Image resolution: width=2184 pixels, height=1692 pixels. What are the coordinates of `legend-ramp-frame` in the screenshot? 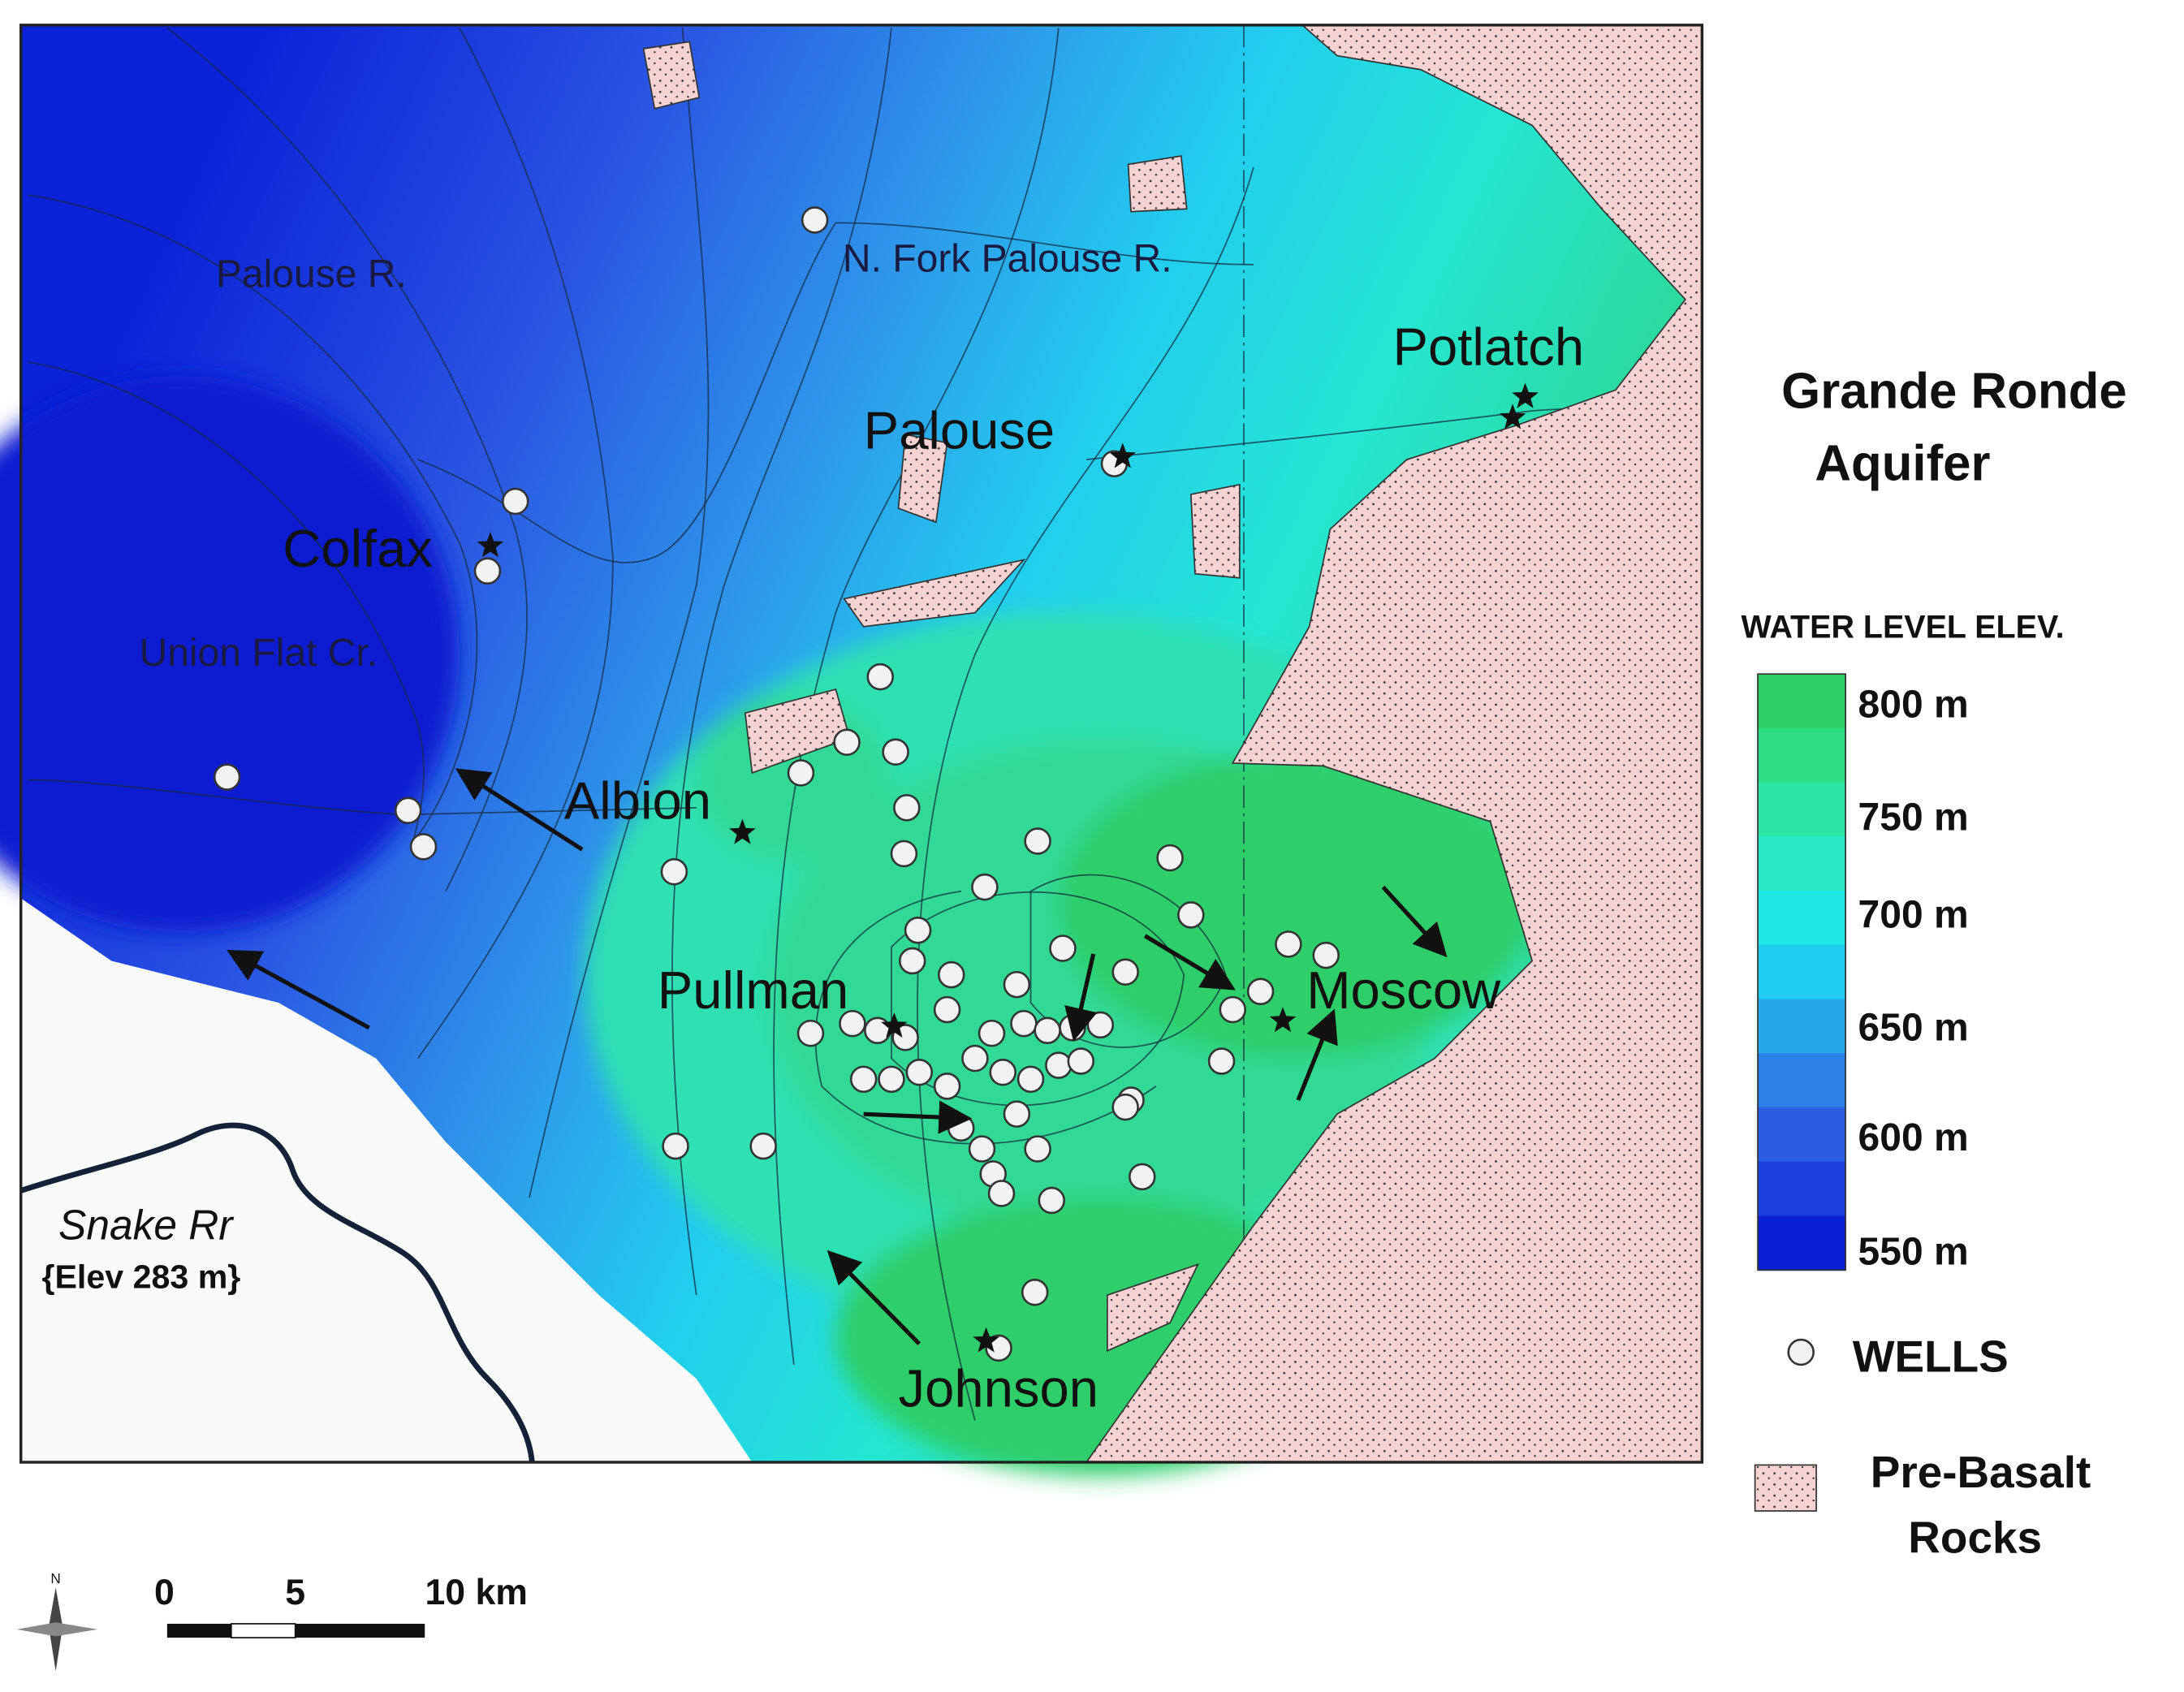 It's located at (1801, 972).